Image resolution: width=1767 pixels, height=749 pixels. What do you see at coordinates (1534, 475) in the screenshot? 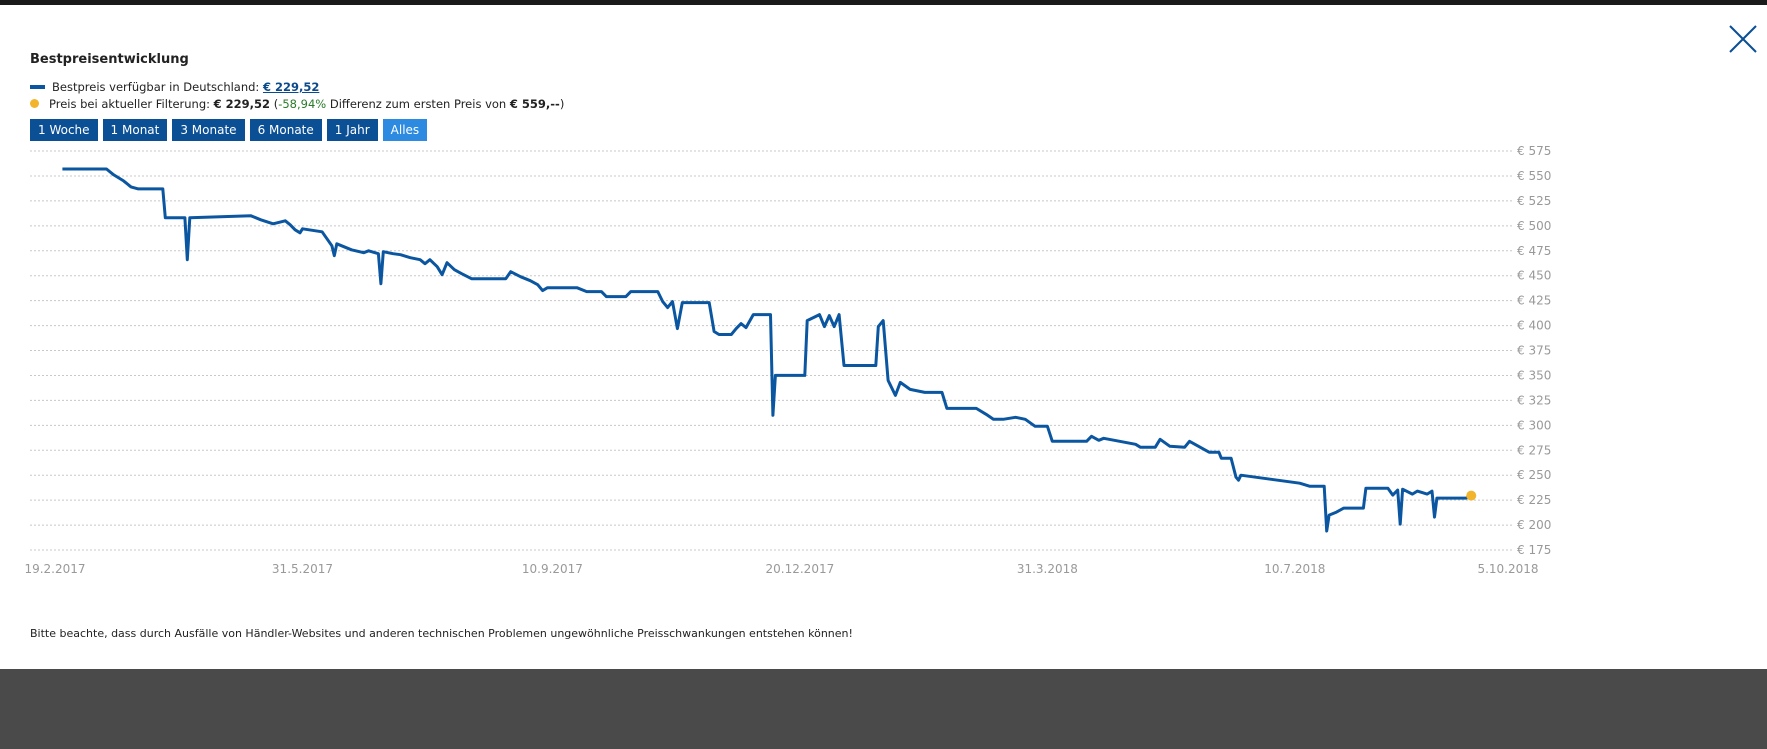
I see `y-tick-label: € 250` at bounding box center [1534, 475].